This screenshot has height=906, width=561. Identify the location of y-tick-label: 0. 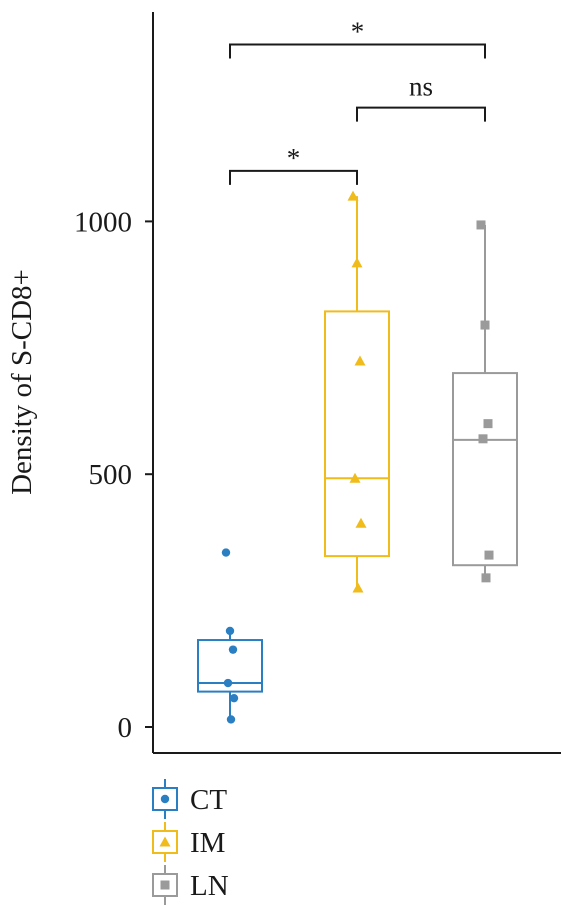
(125, 728).